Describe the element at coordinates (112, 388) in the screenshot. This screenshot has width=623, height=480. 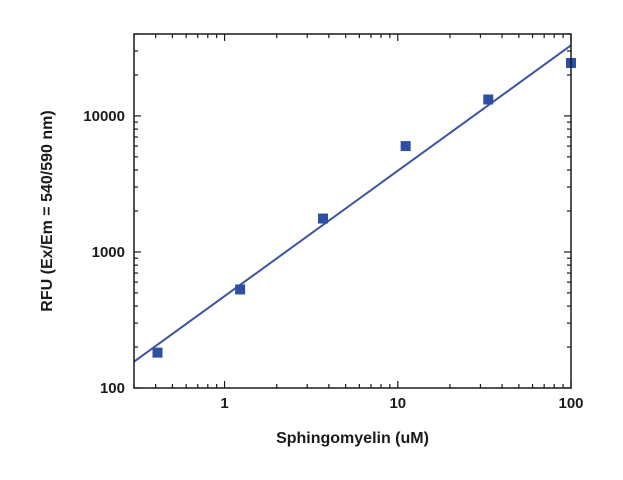
I see `y-tick-label: 100` at that location.